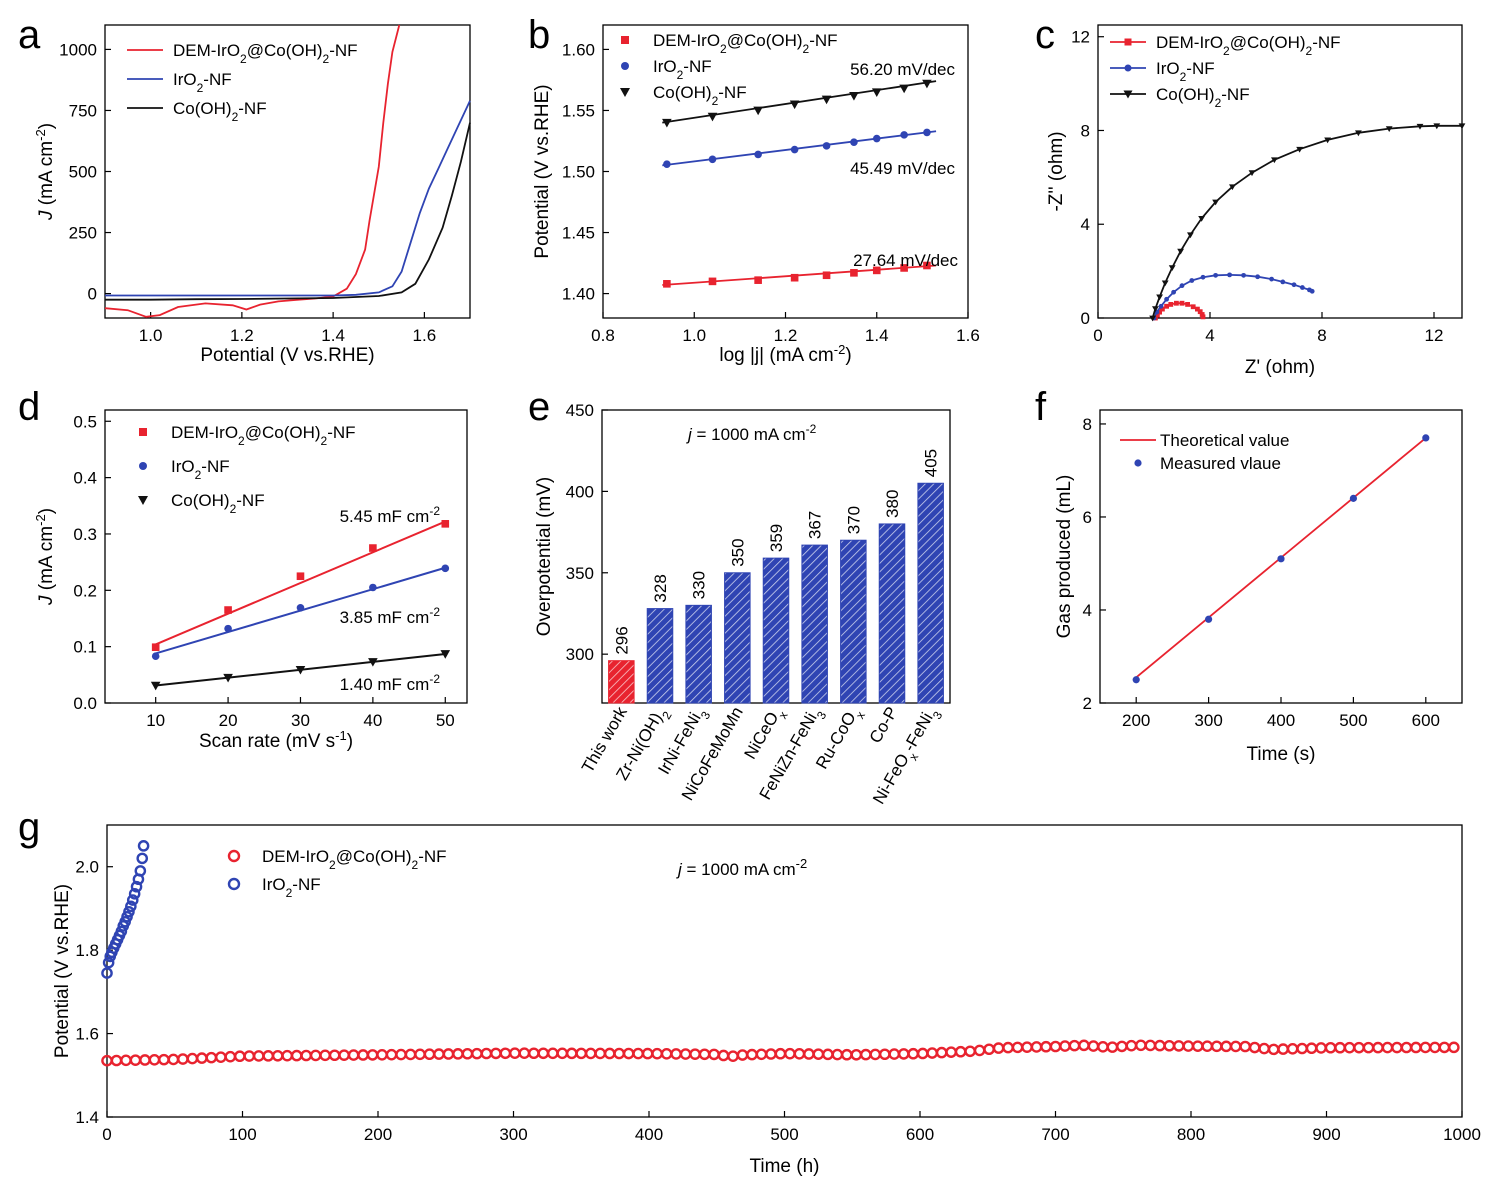 This screenshot has height=1180, width=1486. What do you see at coordinates (234, 884) in the screenshot?
I see `panel-g-legend-swatch-marker` at bounding box center [234, 884].